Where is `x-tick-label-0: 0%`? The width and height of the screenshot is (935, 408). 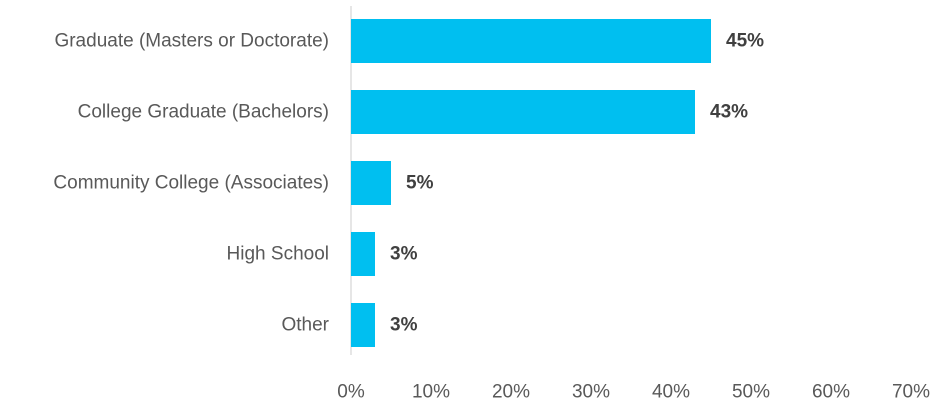
x-tick-label-0: 0% is located at coordinates (351, 392).